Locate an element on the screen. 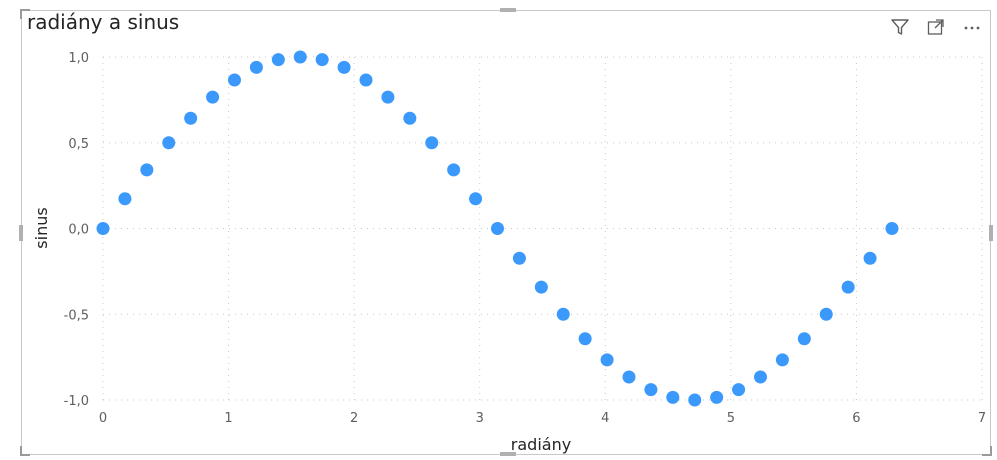  x-axis-ticks: 0 1 2 3 4 5 6 7 is located at coordinates (542, 418).